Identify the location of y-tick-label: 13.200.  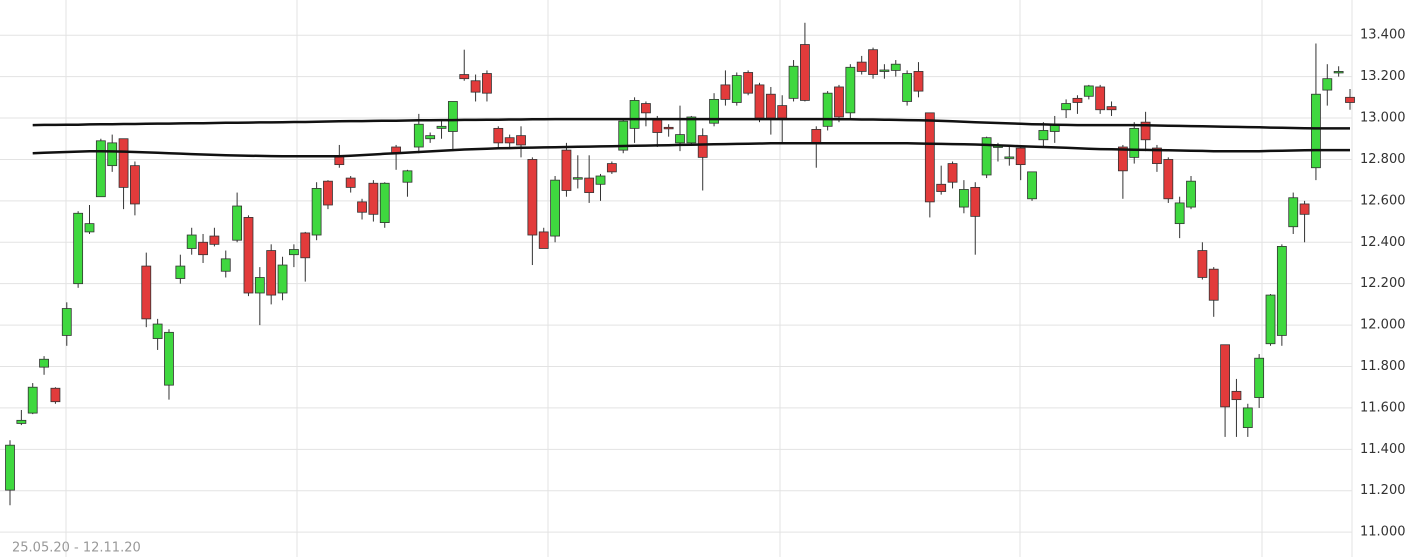
(1383, 76).